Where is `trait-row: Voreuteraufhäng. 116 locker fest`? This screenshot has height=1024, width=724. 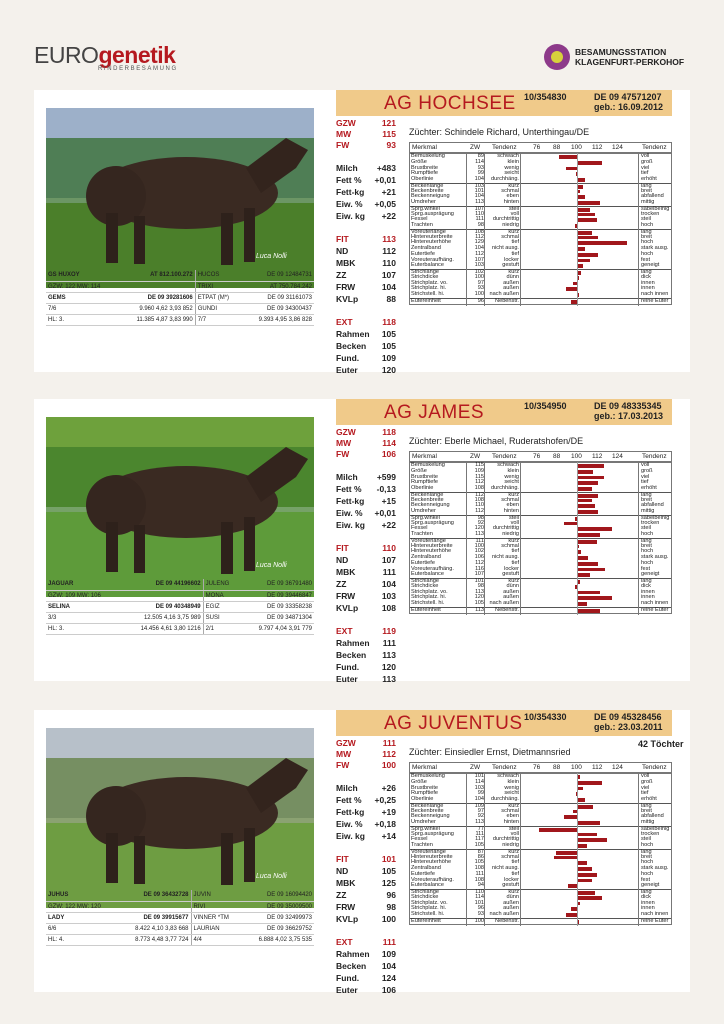
trait-row: Voreuteraufhäng. 116 locker fest is located at coordinates (531, 568).